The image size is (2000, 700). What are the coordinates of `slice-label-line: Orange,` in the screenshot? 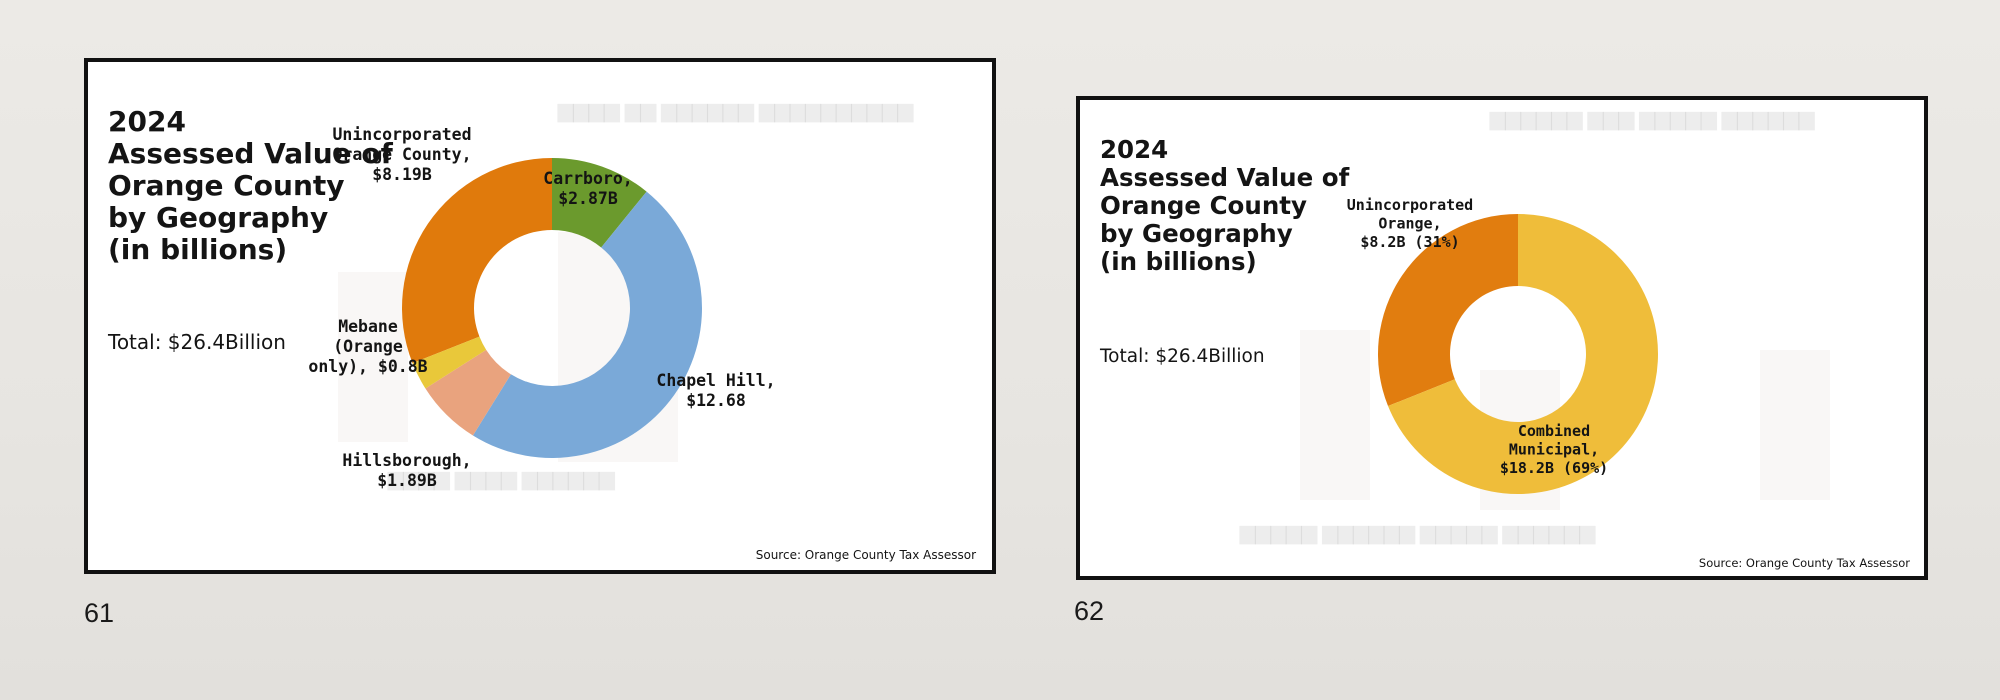 It's located at (1409, 224).